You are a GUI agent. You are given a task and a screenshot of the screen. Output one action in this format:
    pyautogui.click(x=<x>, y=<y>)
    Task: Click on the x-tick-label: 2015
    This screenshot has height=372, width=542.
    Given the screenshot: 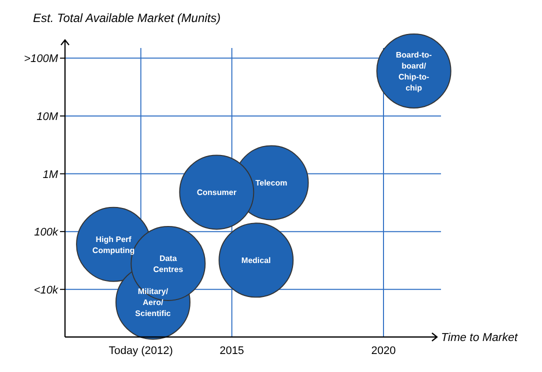 What is the action you would take?
    pyautogui.click(x=232, y=351)
    